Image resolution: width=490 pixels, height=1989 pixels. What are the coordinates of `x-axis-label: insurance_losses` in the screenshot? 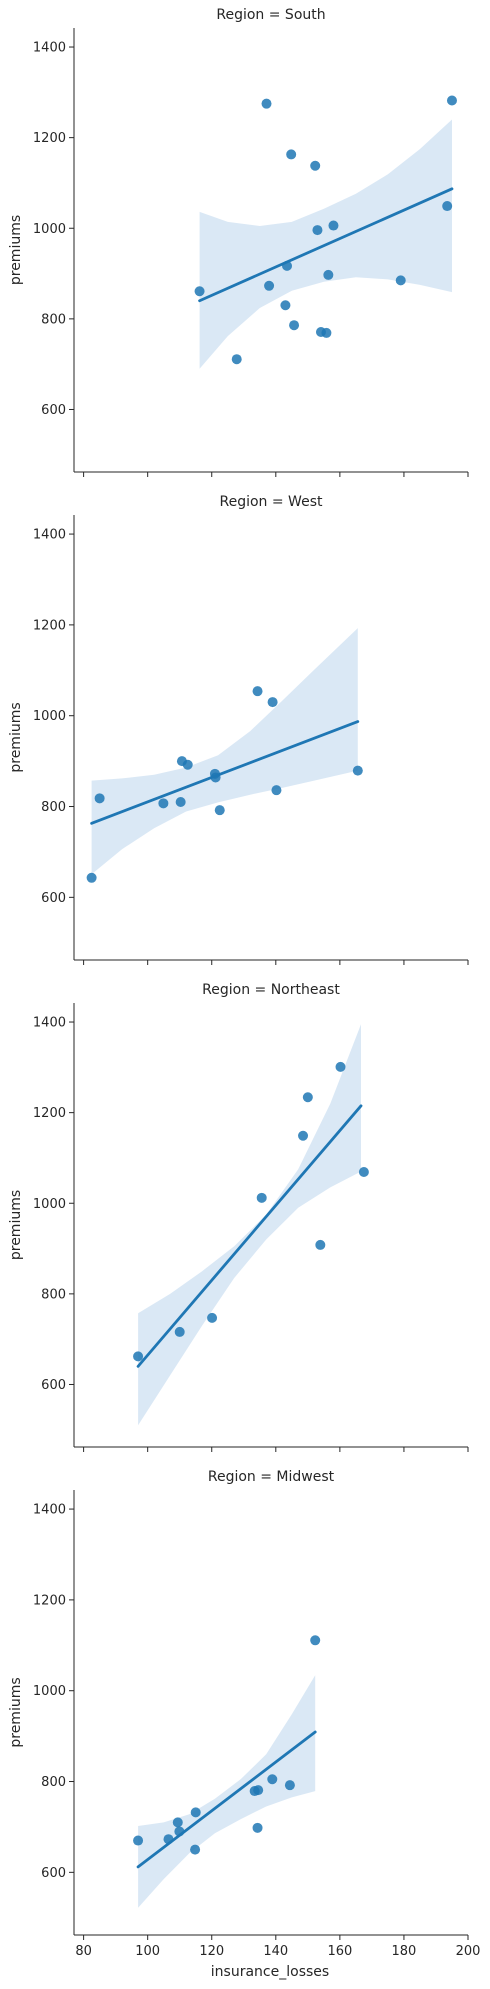 It's located at (270, 1972).